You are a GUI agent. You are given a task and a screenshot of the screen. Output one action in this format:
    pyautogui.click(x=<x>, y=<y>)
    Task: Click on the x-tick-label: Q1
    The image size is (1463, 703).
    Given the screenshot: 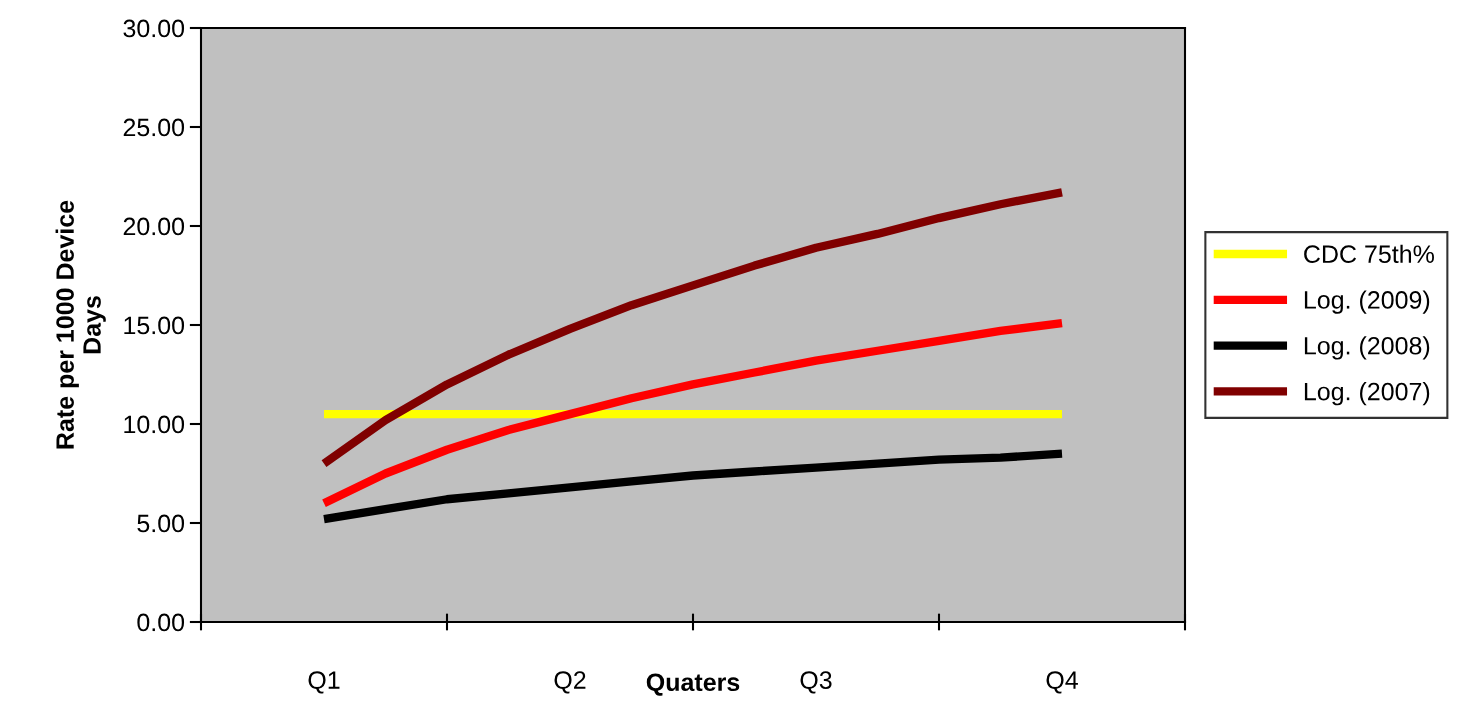 What is the action you would take?
    pyautogui.click(x=324, y=682)
    